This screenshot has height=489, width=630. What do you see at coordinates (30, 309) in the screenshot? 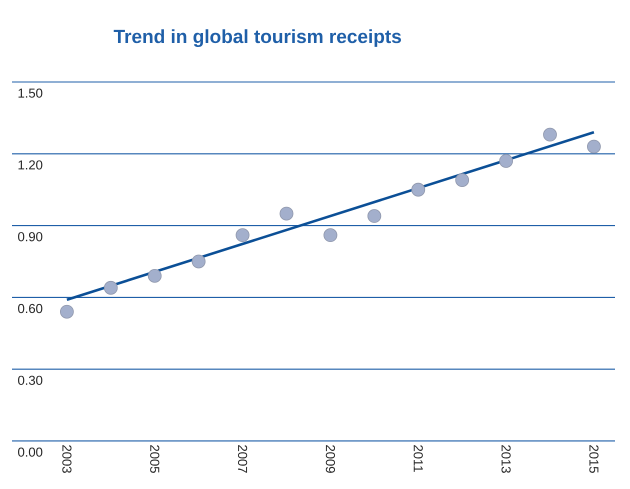
I see `y-tick-label: 0.60` at bounding box center [30, 309].